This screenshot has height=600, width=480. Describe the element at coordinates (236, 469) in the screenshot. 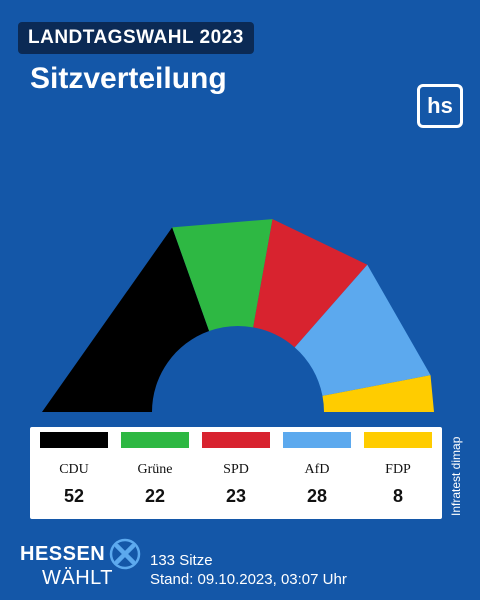

I see `party-name: SPD` at that location.